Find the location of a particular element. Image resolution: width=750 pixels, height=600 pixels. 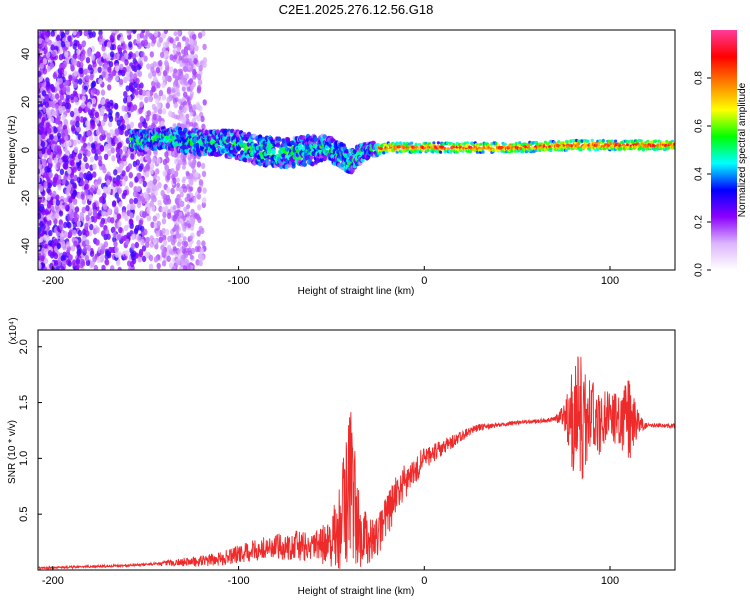

snr-x-tick-label: -100 is located at coordinates (239, 581).